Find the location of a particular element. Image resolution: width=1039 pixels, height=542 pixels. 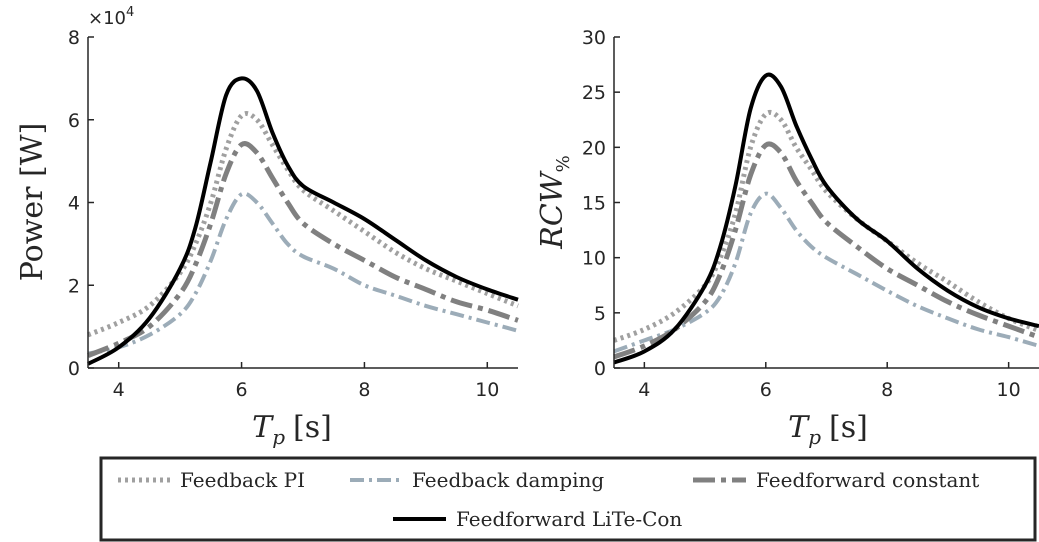

y-tick-label: 8 is located at coordinates (74, 38).